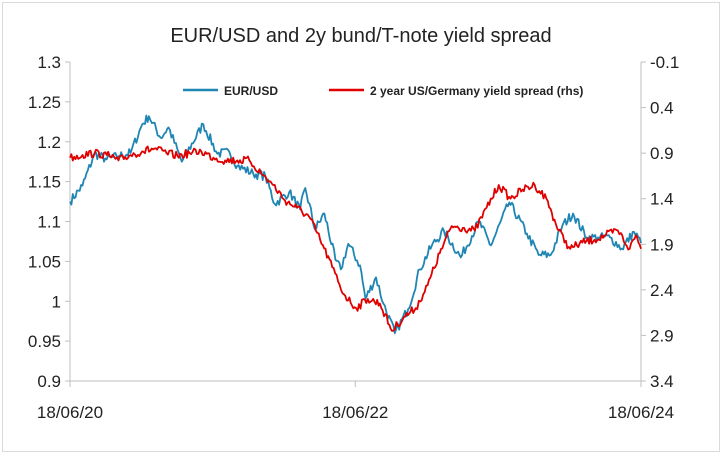 The height and width of the screenshot is (454, 722). Describe the element at coordinates (44, 182) in the screenshot. I see `left-tick-label: 1.15` at that location.